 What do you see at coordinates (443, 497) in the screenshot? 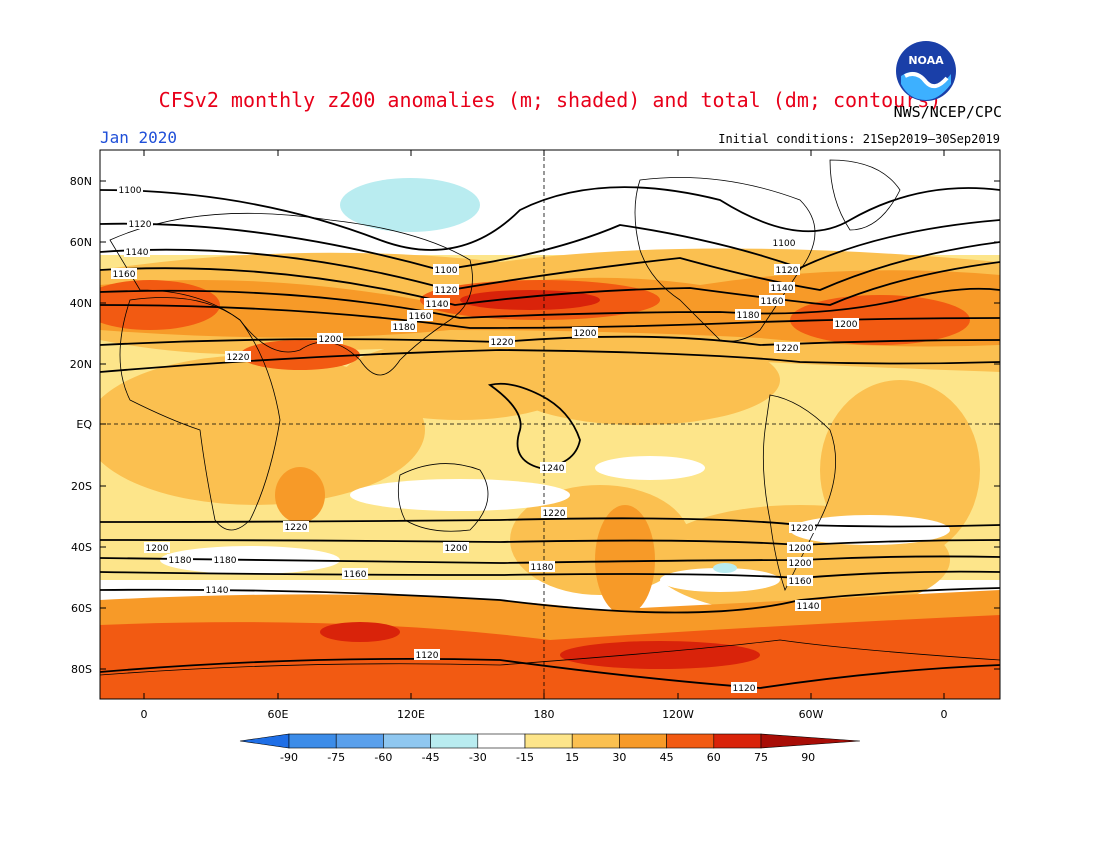
I see `australia-coast` at bounding box center [443, 497].